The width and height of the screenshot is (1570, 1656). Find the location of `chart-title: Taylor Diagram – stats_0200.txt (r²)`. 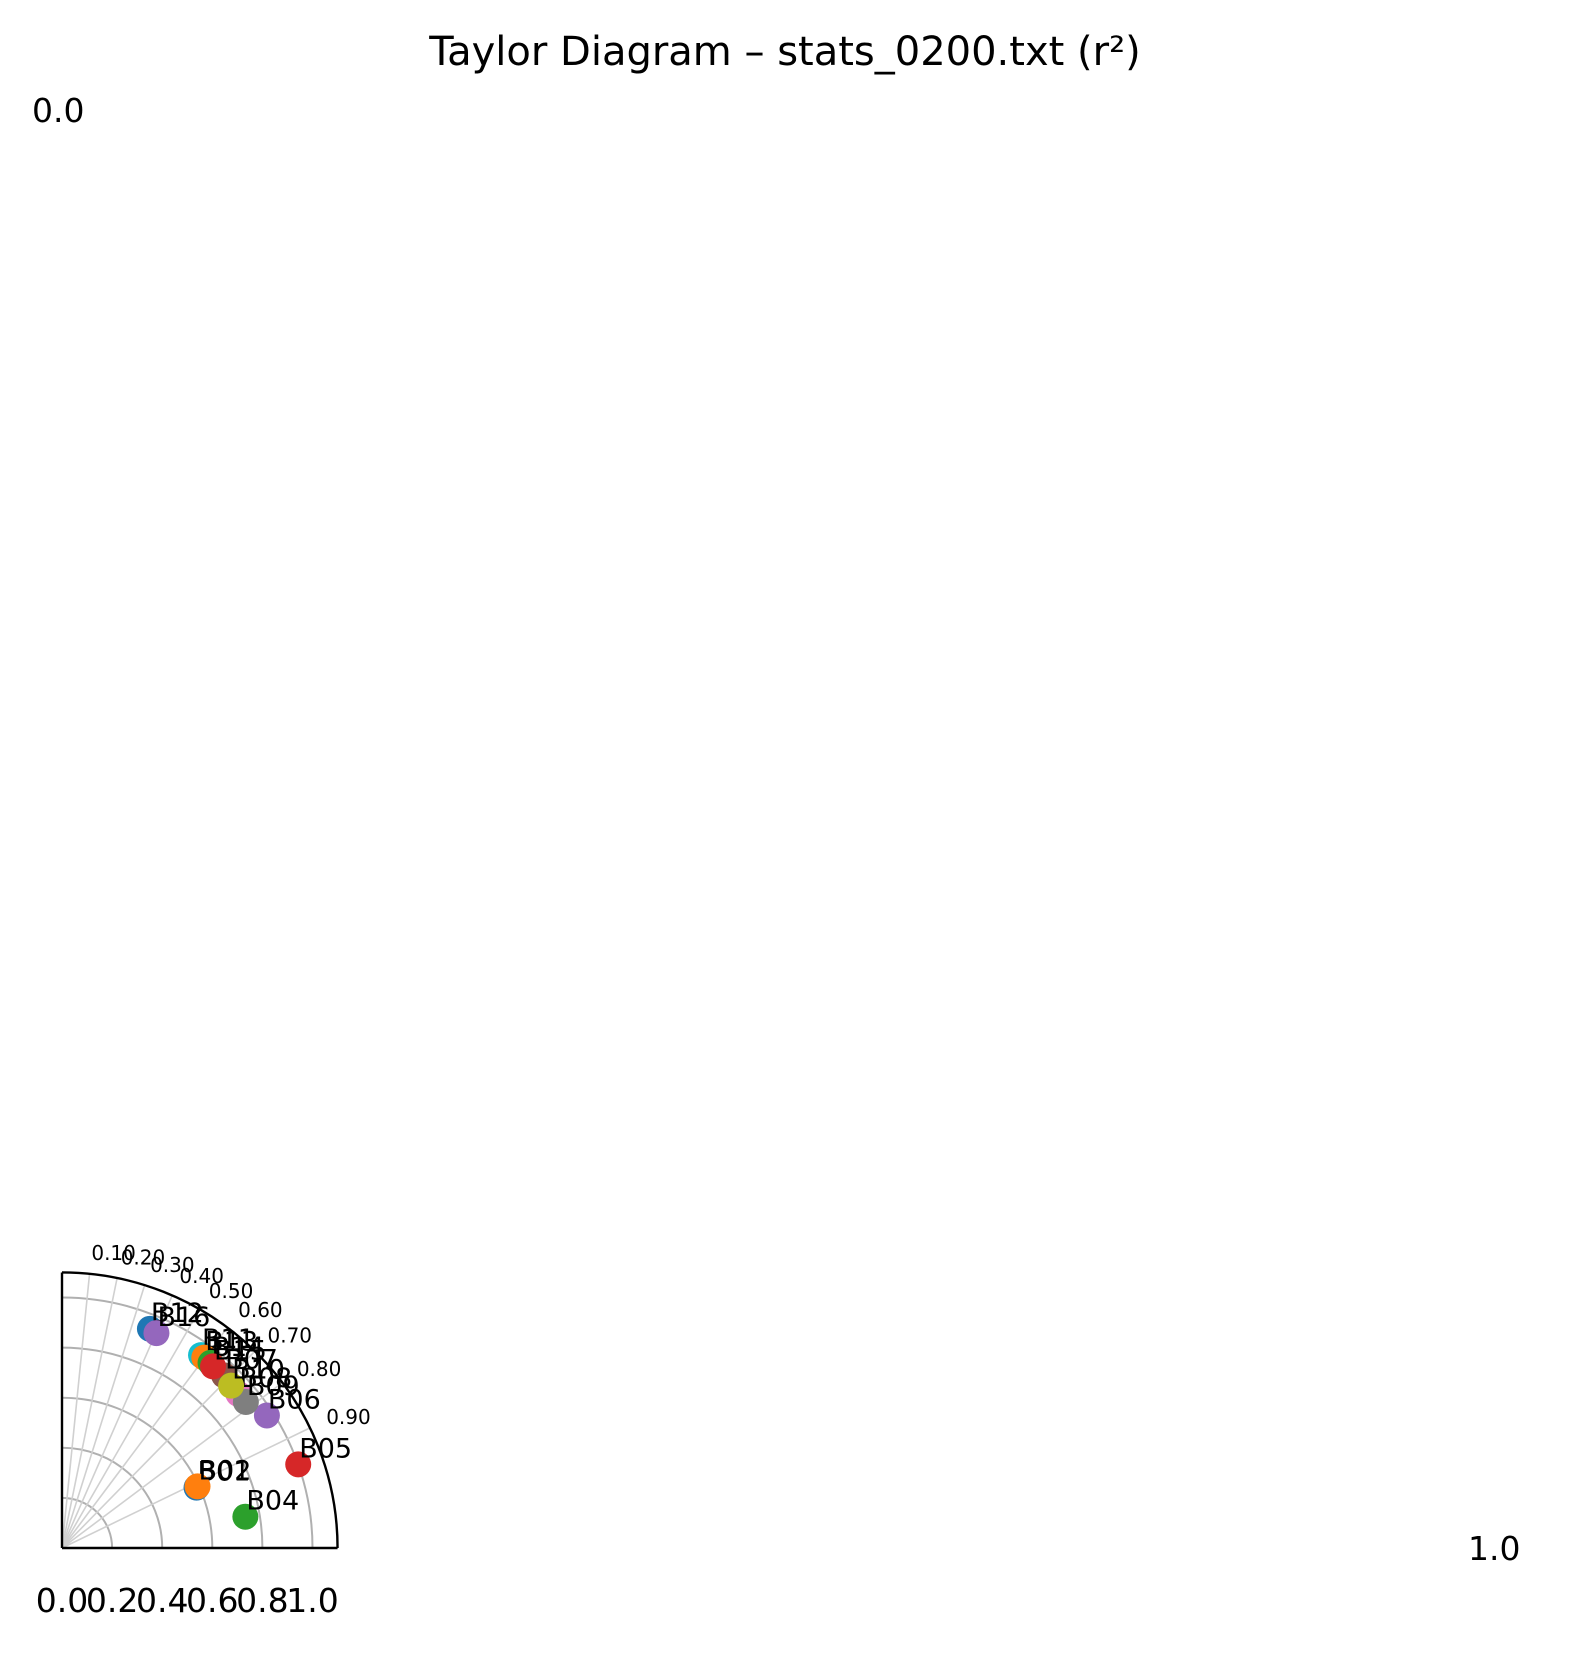

chart-title: Taylor Diagram – stats_0200.txt (r²) is located at coordinates (784, 52).